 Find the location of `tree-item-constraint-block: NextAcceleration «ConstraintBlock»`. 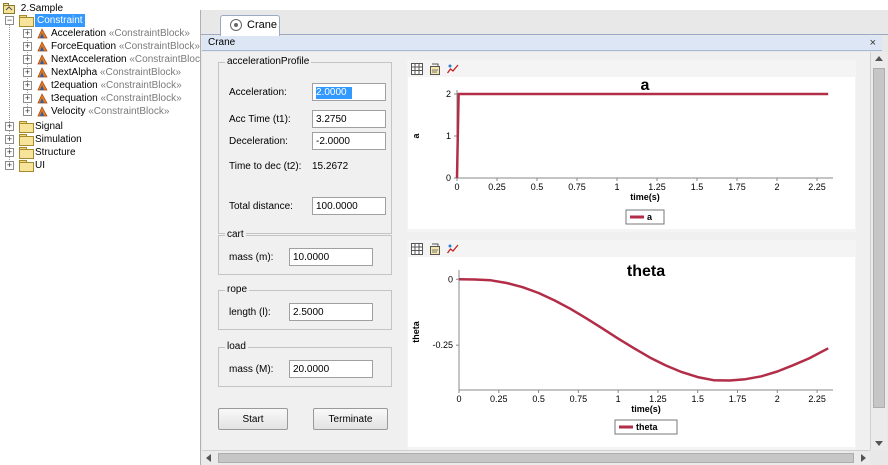

tree-item-constraint-block: NextAcceleration «ConstraintBlock» is located at coordinates (131, 59).